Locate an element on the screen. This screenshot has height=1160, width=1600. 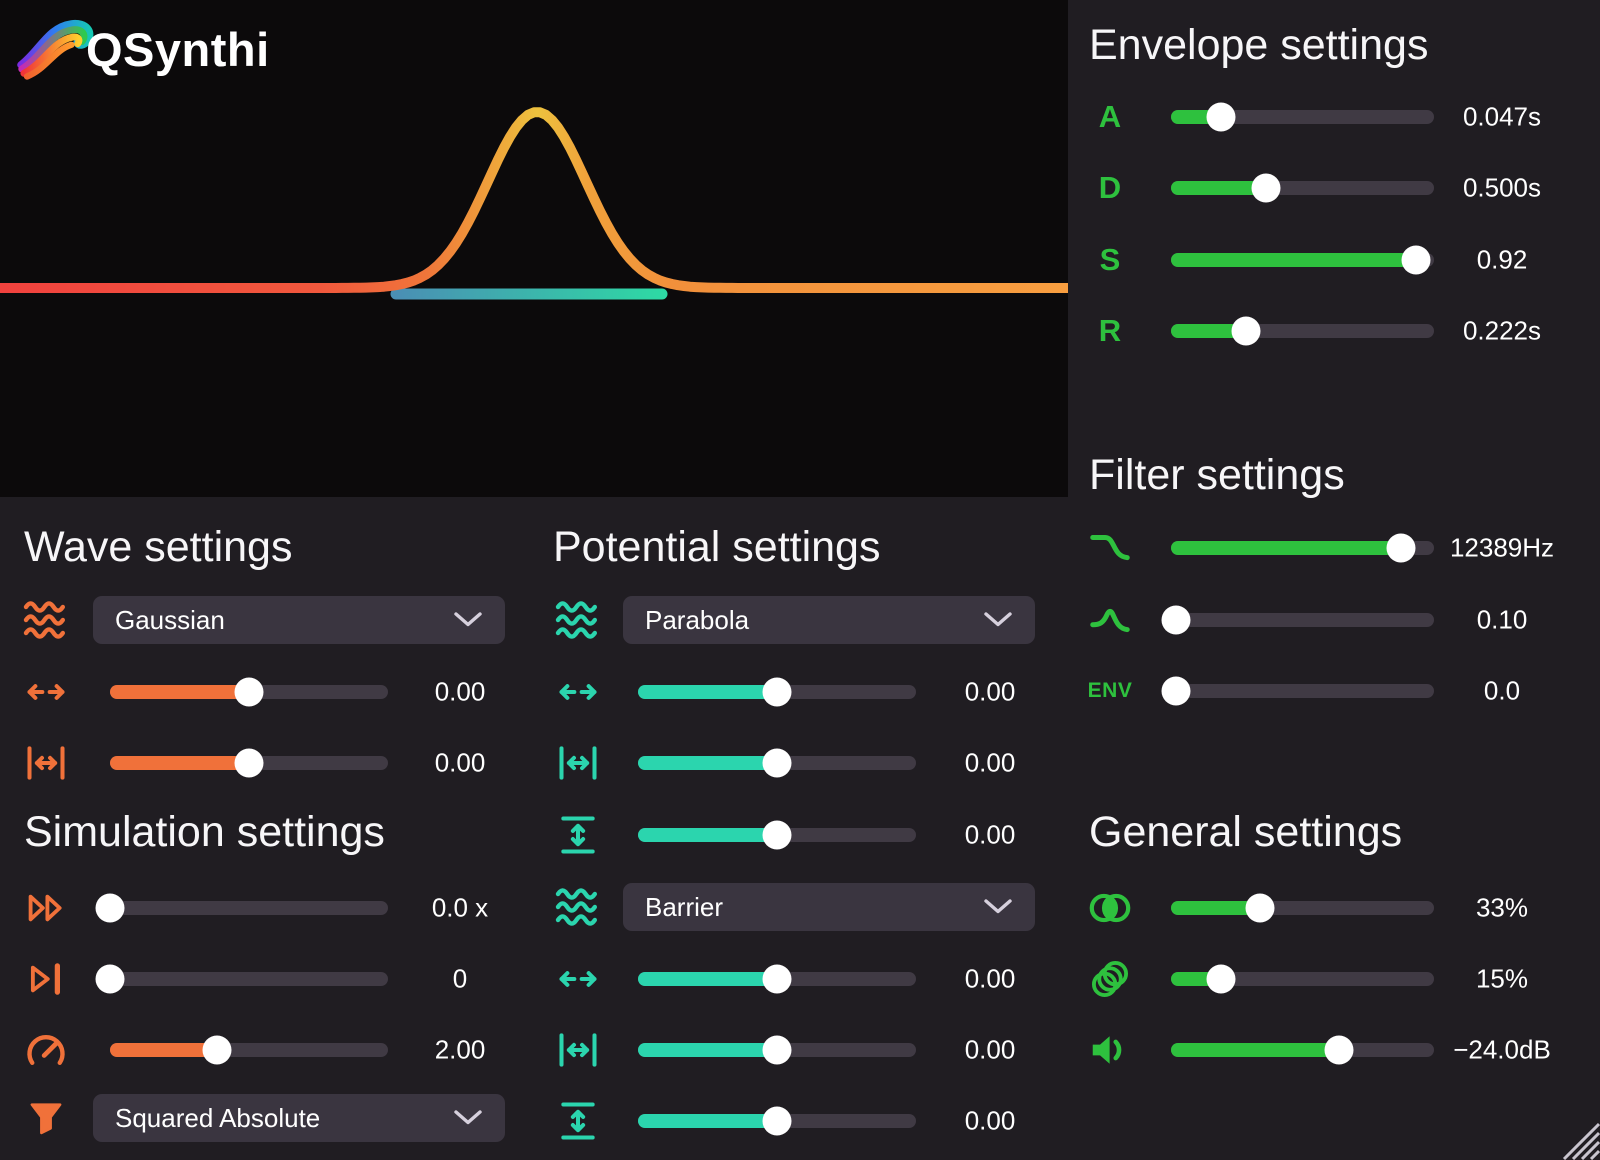
reverb-slider is located at coordinates (1302, 979).